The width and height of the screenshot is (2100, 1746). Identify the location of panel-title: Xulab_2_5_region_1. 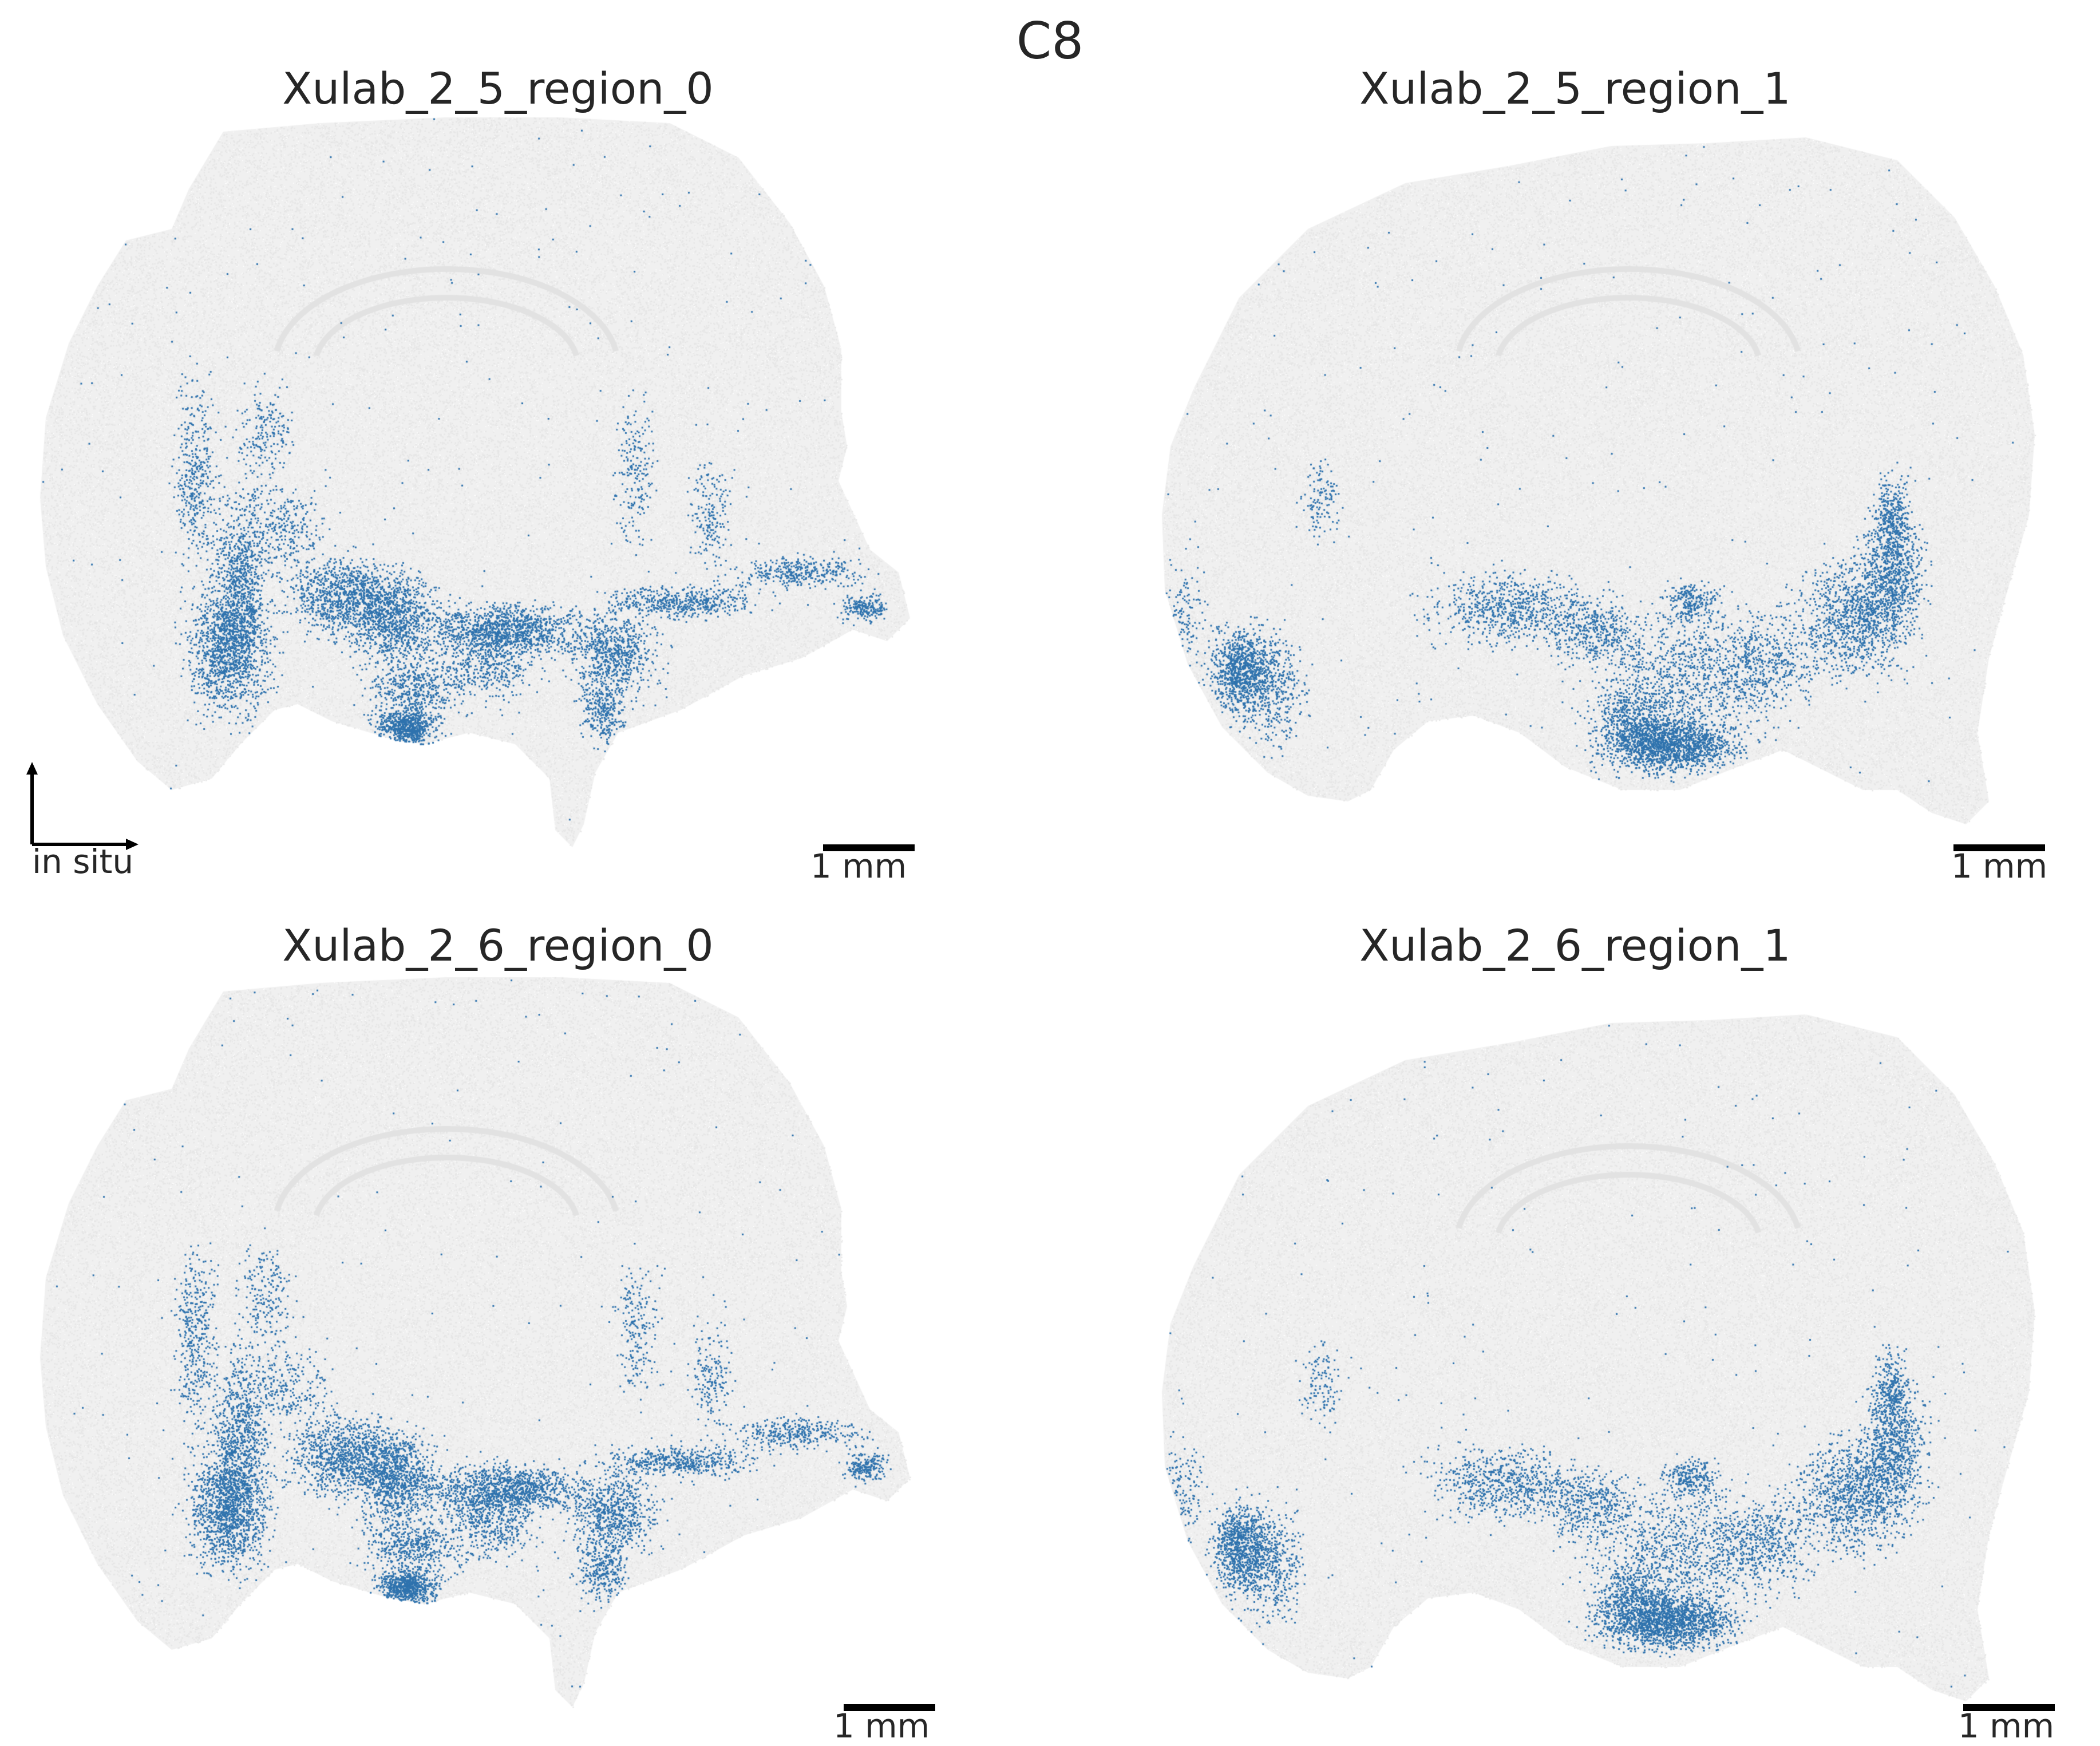
(1575, 89).